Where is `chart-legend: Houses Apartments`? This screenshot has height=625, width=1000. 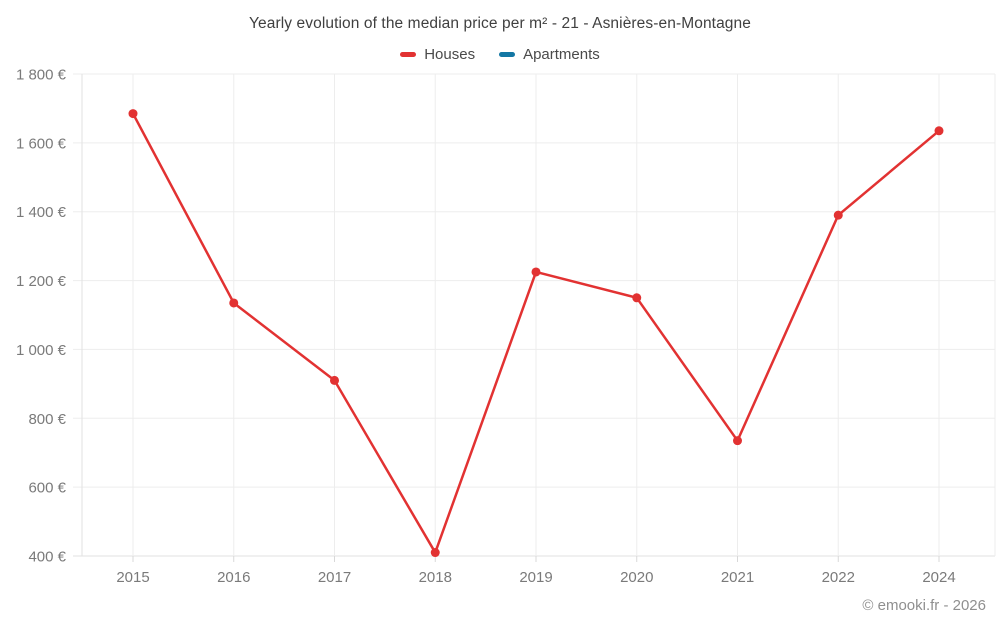
chart-legend: Houses Apartments is located at coordinates (500, 54).